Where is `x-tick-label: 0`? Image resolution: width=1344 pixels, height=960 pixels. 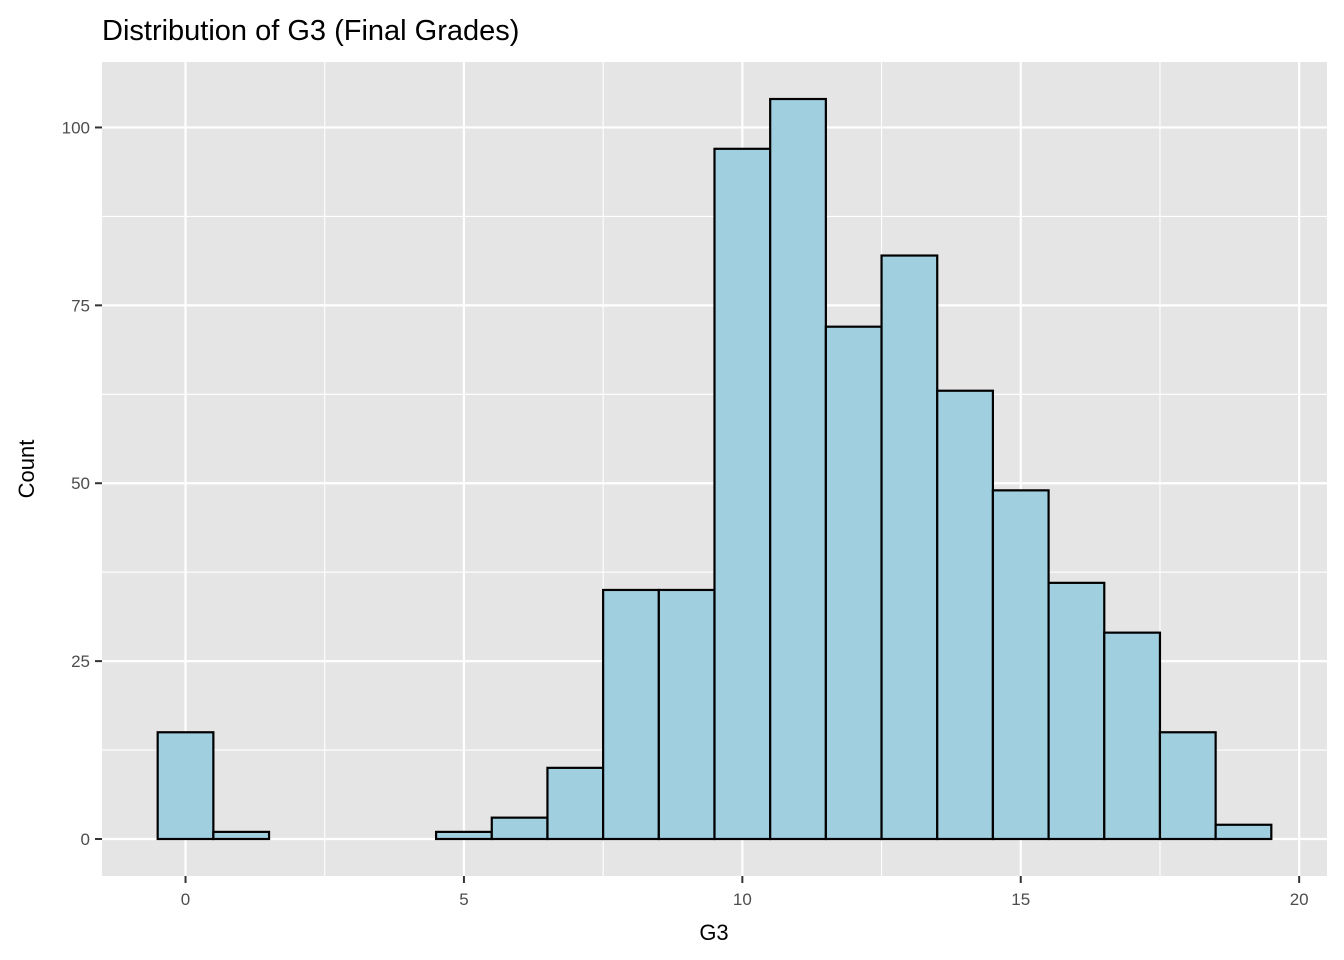 x-tick-label: 0 is located at coordinates (185, 899).